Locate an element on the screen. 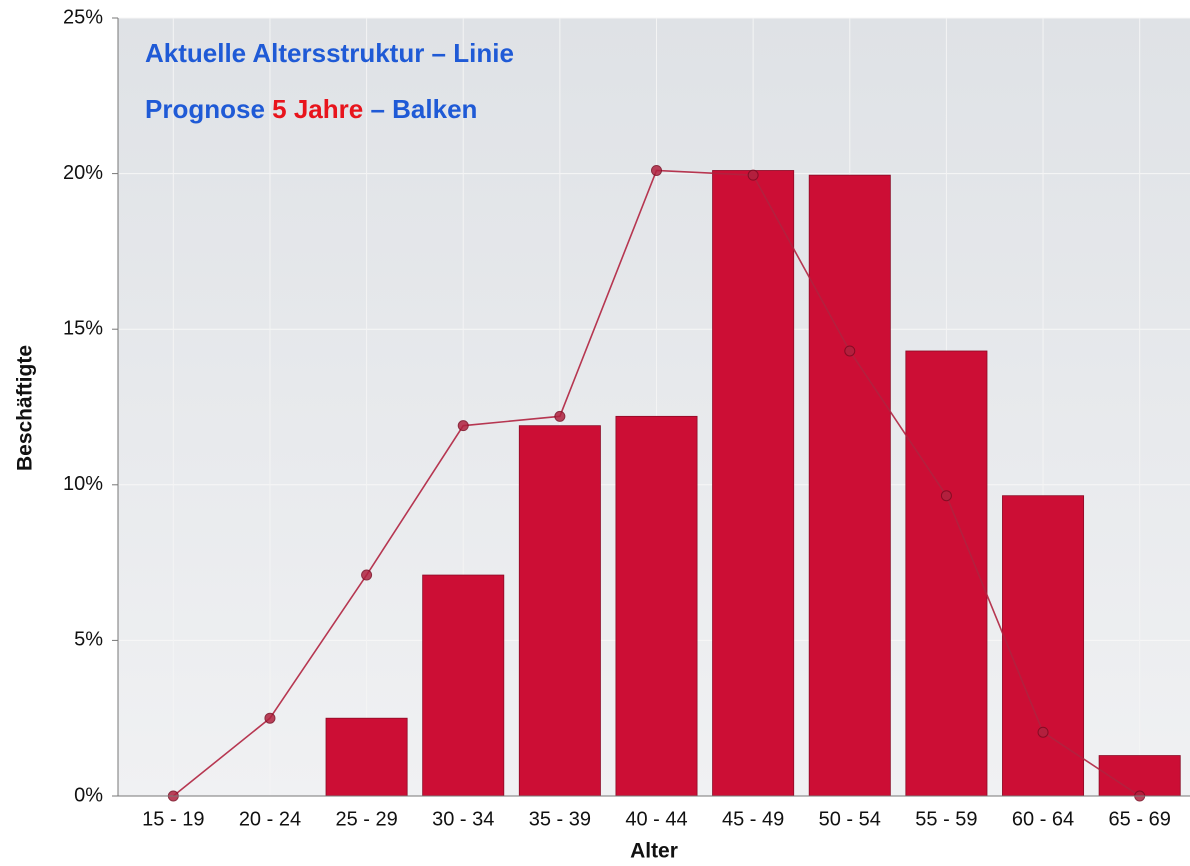  x-tick-label: 15 - 19 is located at coordinates (173, 819).